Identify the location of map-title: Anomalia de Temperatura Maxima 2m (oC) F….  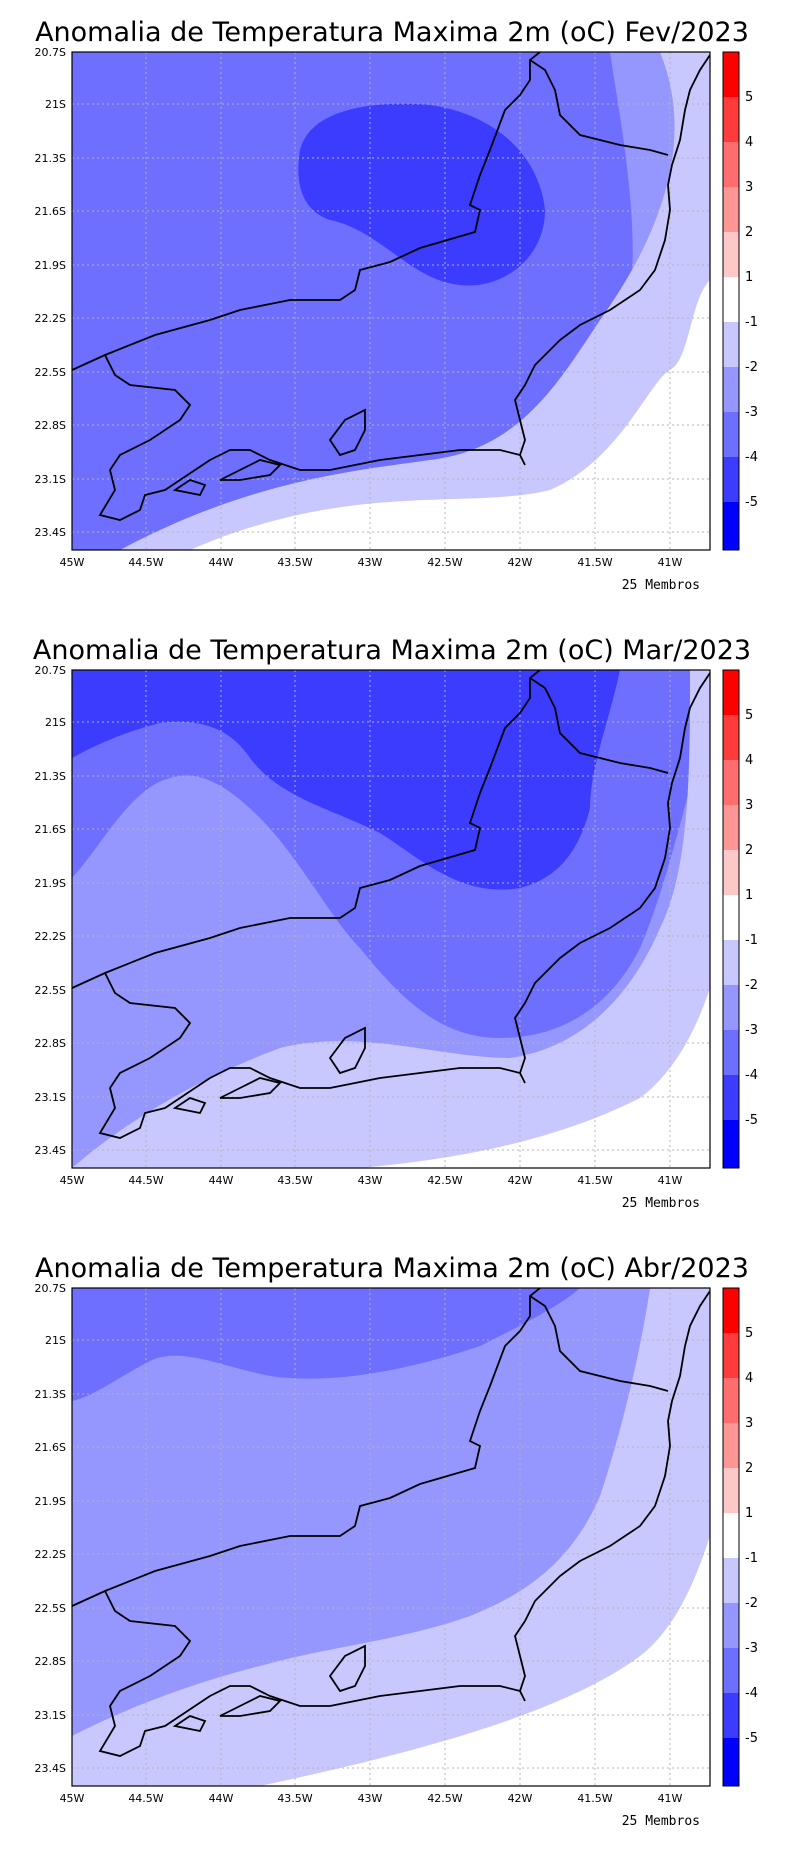
(392, 32).